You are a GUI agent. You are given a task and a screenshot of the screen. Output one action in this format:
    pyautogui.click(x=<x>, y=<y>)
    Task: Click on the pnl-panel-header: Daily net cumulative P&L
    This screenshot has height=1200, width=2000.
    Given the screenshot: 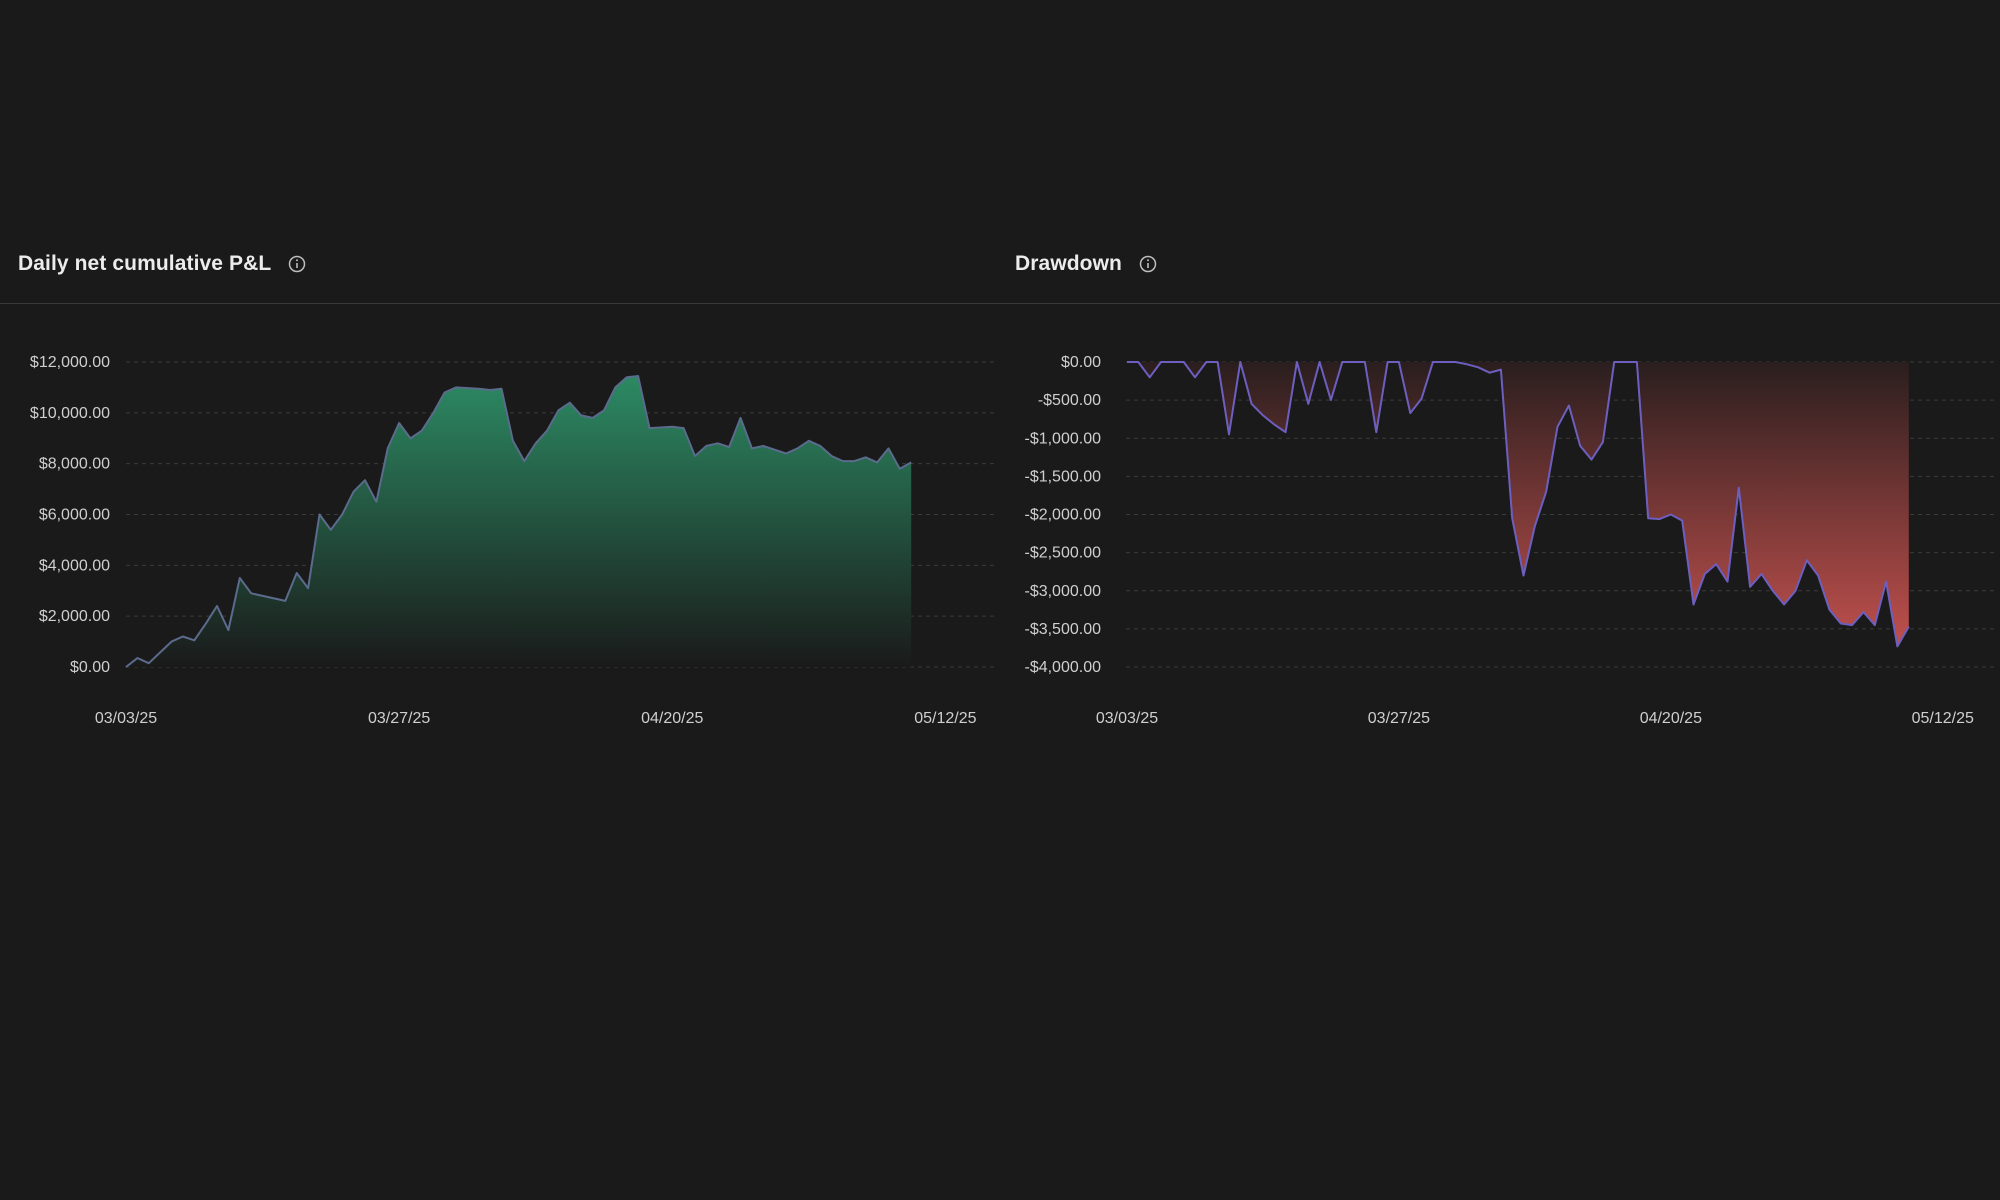 What is the action you would take?
    pyautogui.click(x=162, y=264)
    